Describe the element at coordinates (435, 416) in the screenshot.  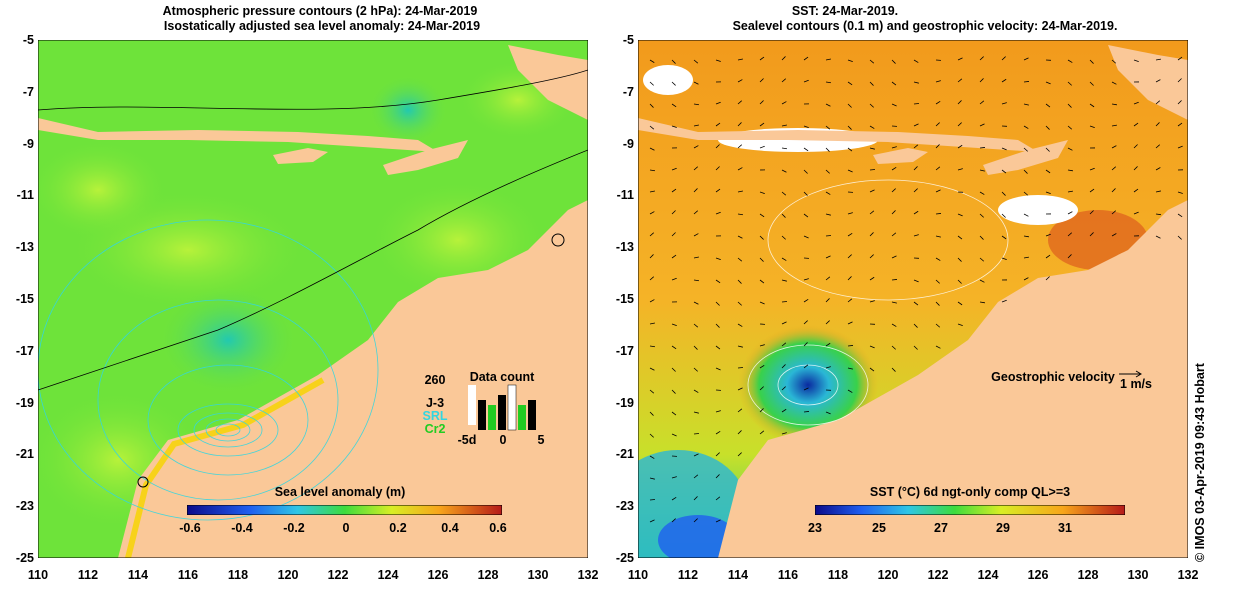
I see `data-count-legend-srl: SRL` at that location.